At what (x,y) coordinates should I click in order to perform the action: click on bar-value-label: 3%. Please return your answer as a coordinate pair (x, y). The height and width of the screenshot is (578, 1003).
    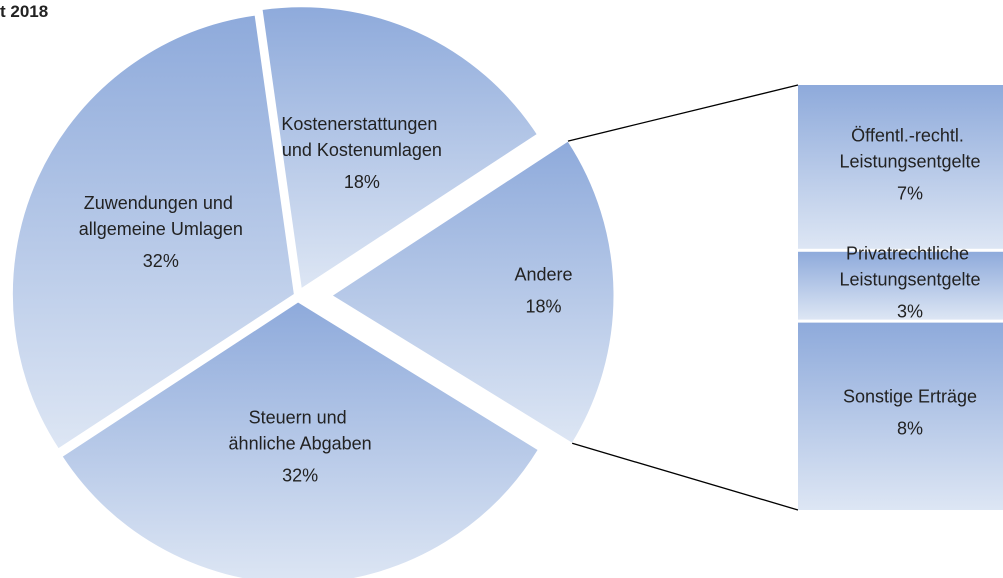
    Looking at the image, I should click on (910, 312).